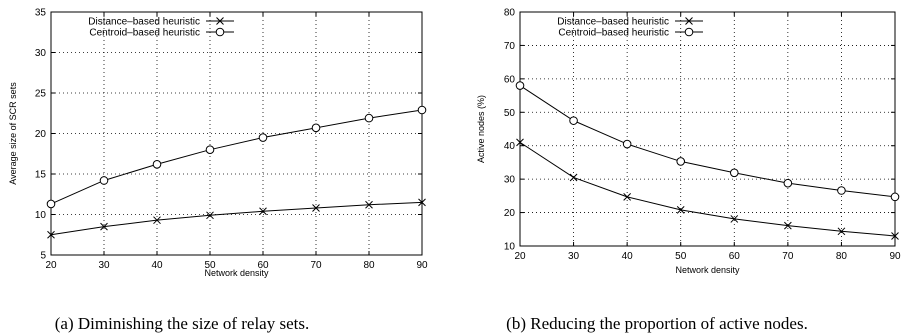 The width and height of the screenshot is (908, 336). I want to click on y-tick-label: 35, so click(41, 13).